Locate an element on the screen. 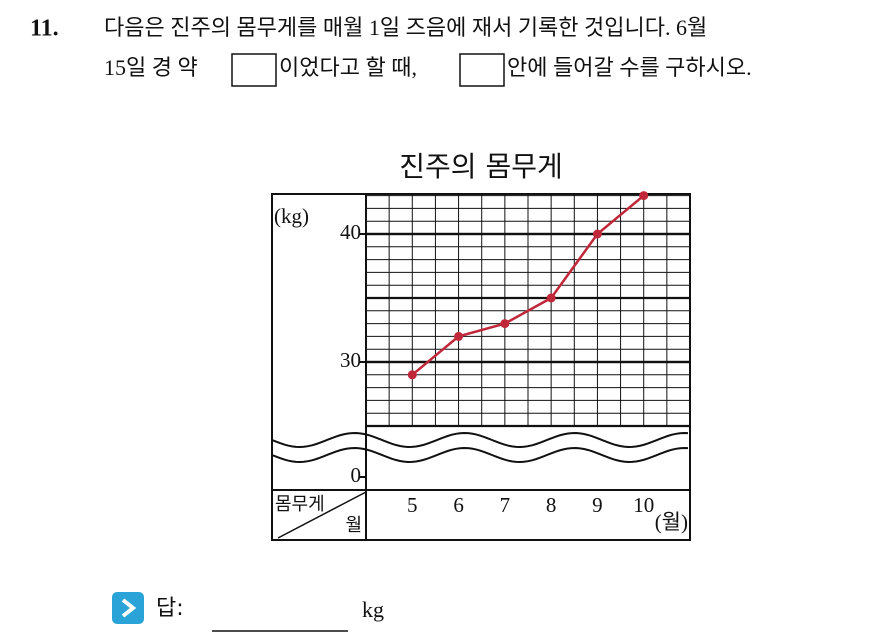 This screenshot has height=637, width=884. answer-label: 답: is located at coordinates (170, 608).